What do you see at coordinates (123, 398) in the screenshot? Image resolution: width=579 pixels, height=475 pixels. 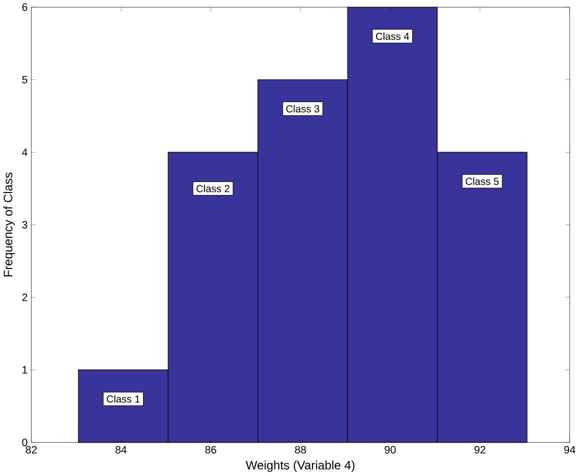 I see `annotation: Class 1` at bounding box center [123, 398].